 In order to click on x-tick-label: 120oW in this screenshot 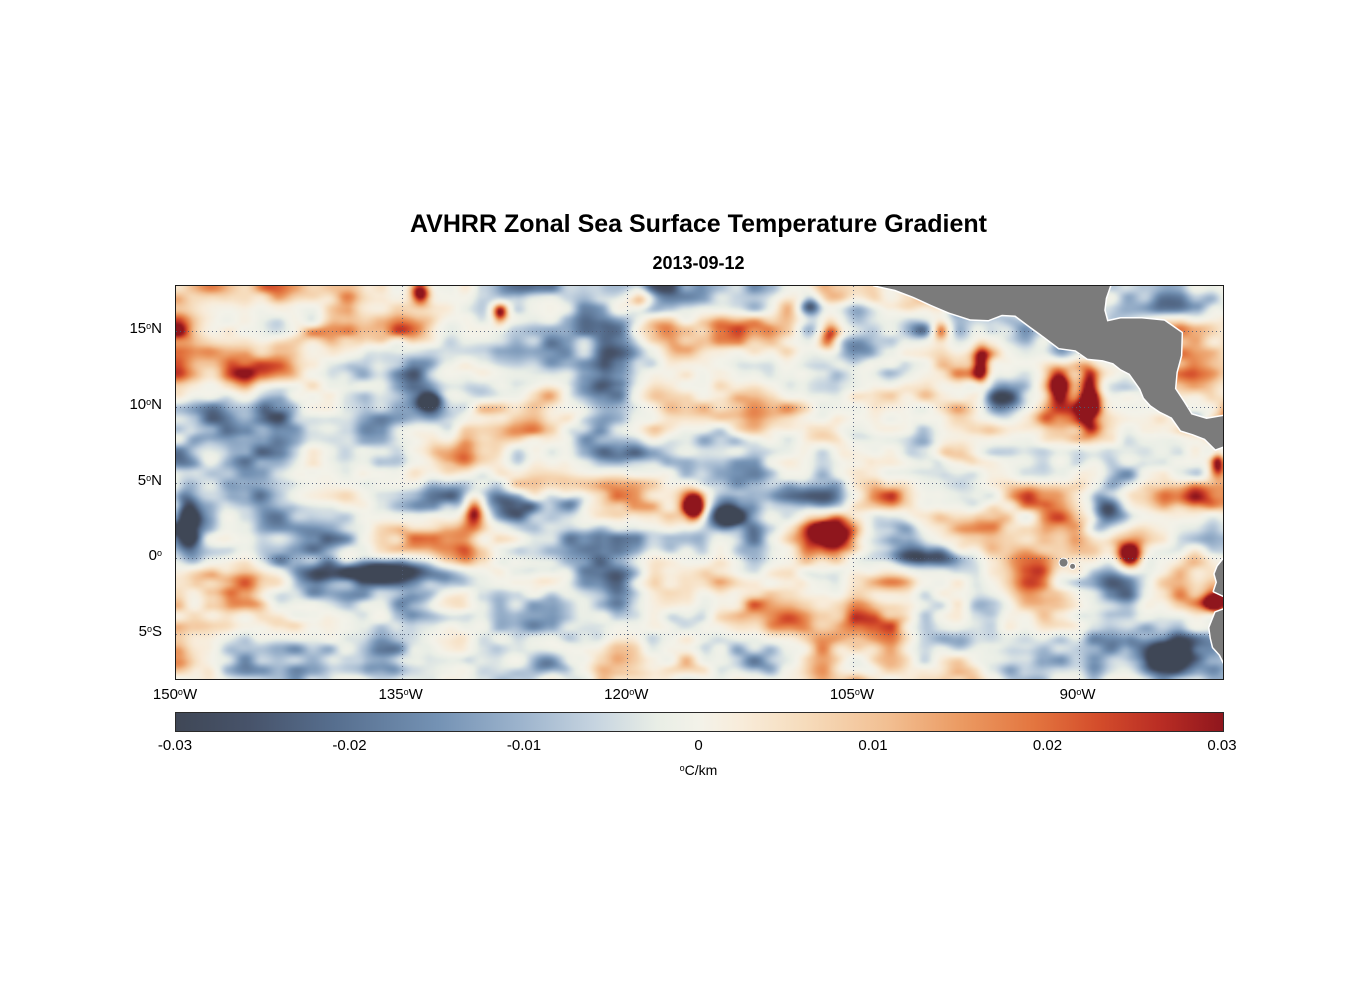, I will do `click(626, 694)`.